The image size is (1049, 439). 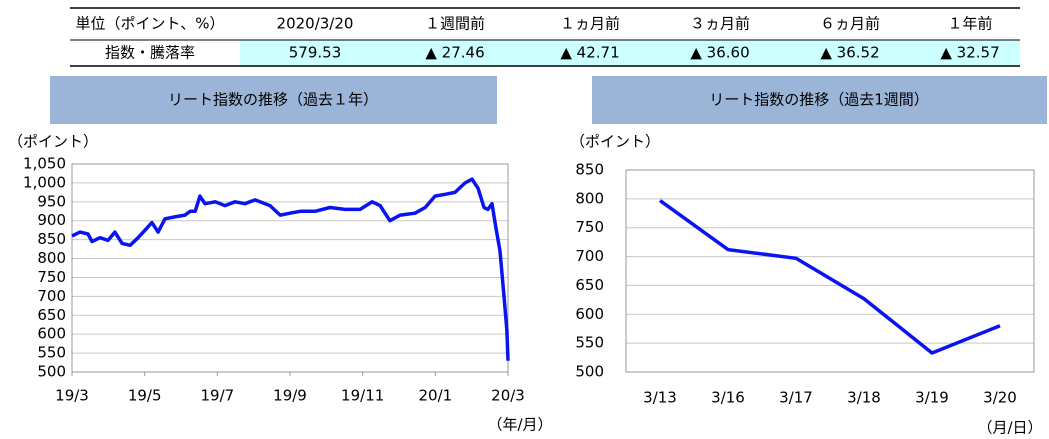 What do you see at coordinates (932, 398) in the screenshot?
I see `x-tick-label: 3/19` at bounding box center [932, 398].